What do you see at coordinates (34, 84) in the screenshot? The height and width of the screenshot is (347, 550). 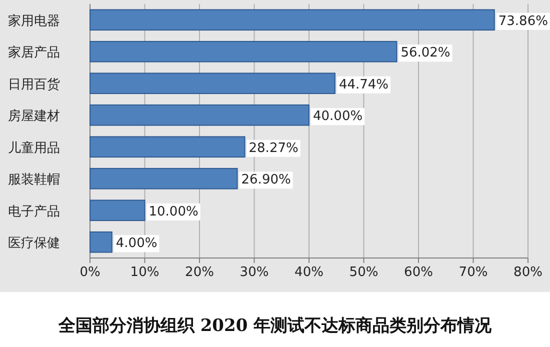 I see `y-tick-label: 日用百货` at bounding box center [34, 84].